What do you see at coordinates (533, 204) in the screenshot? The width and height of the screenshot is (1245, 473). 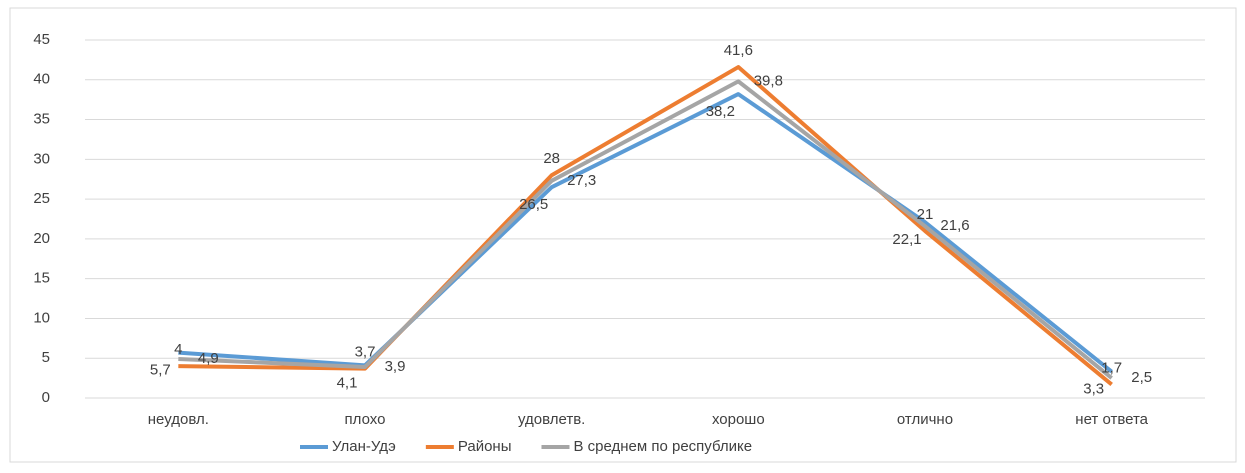 I see `data-label: 26,5` at bounding box center [533, 204].